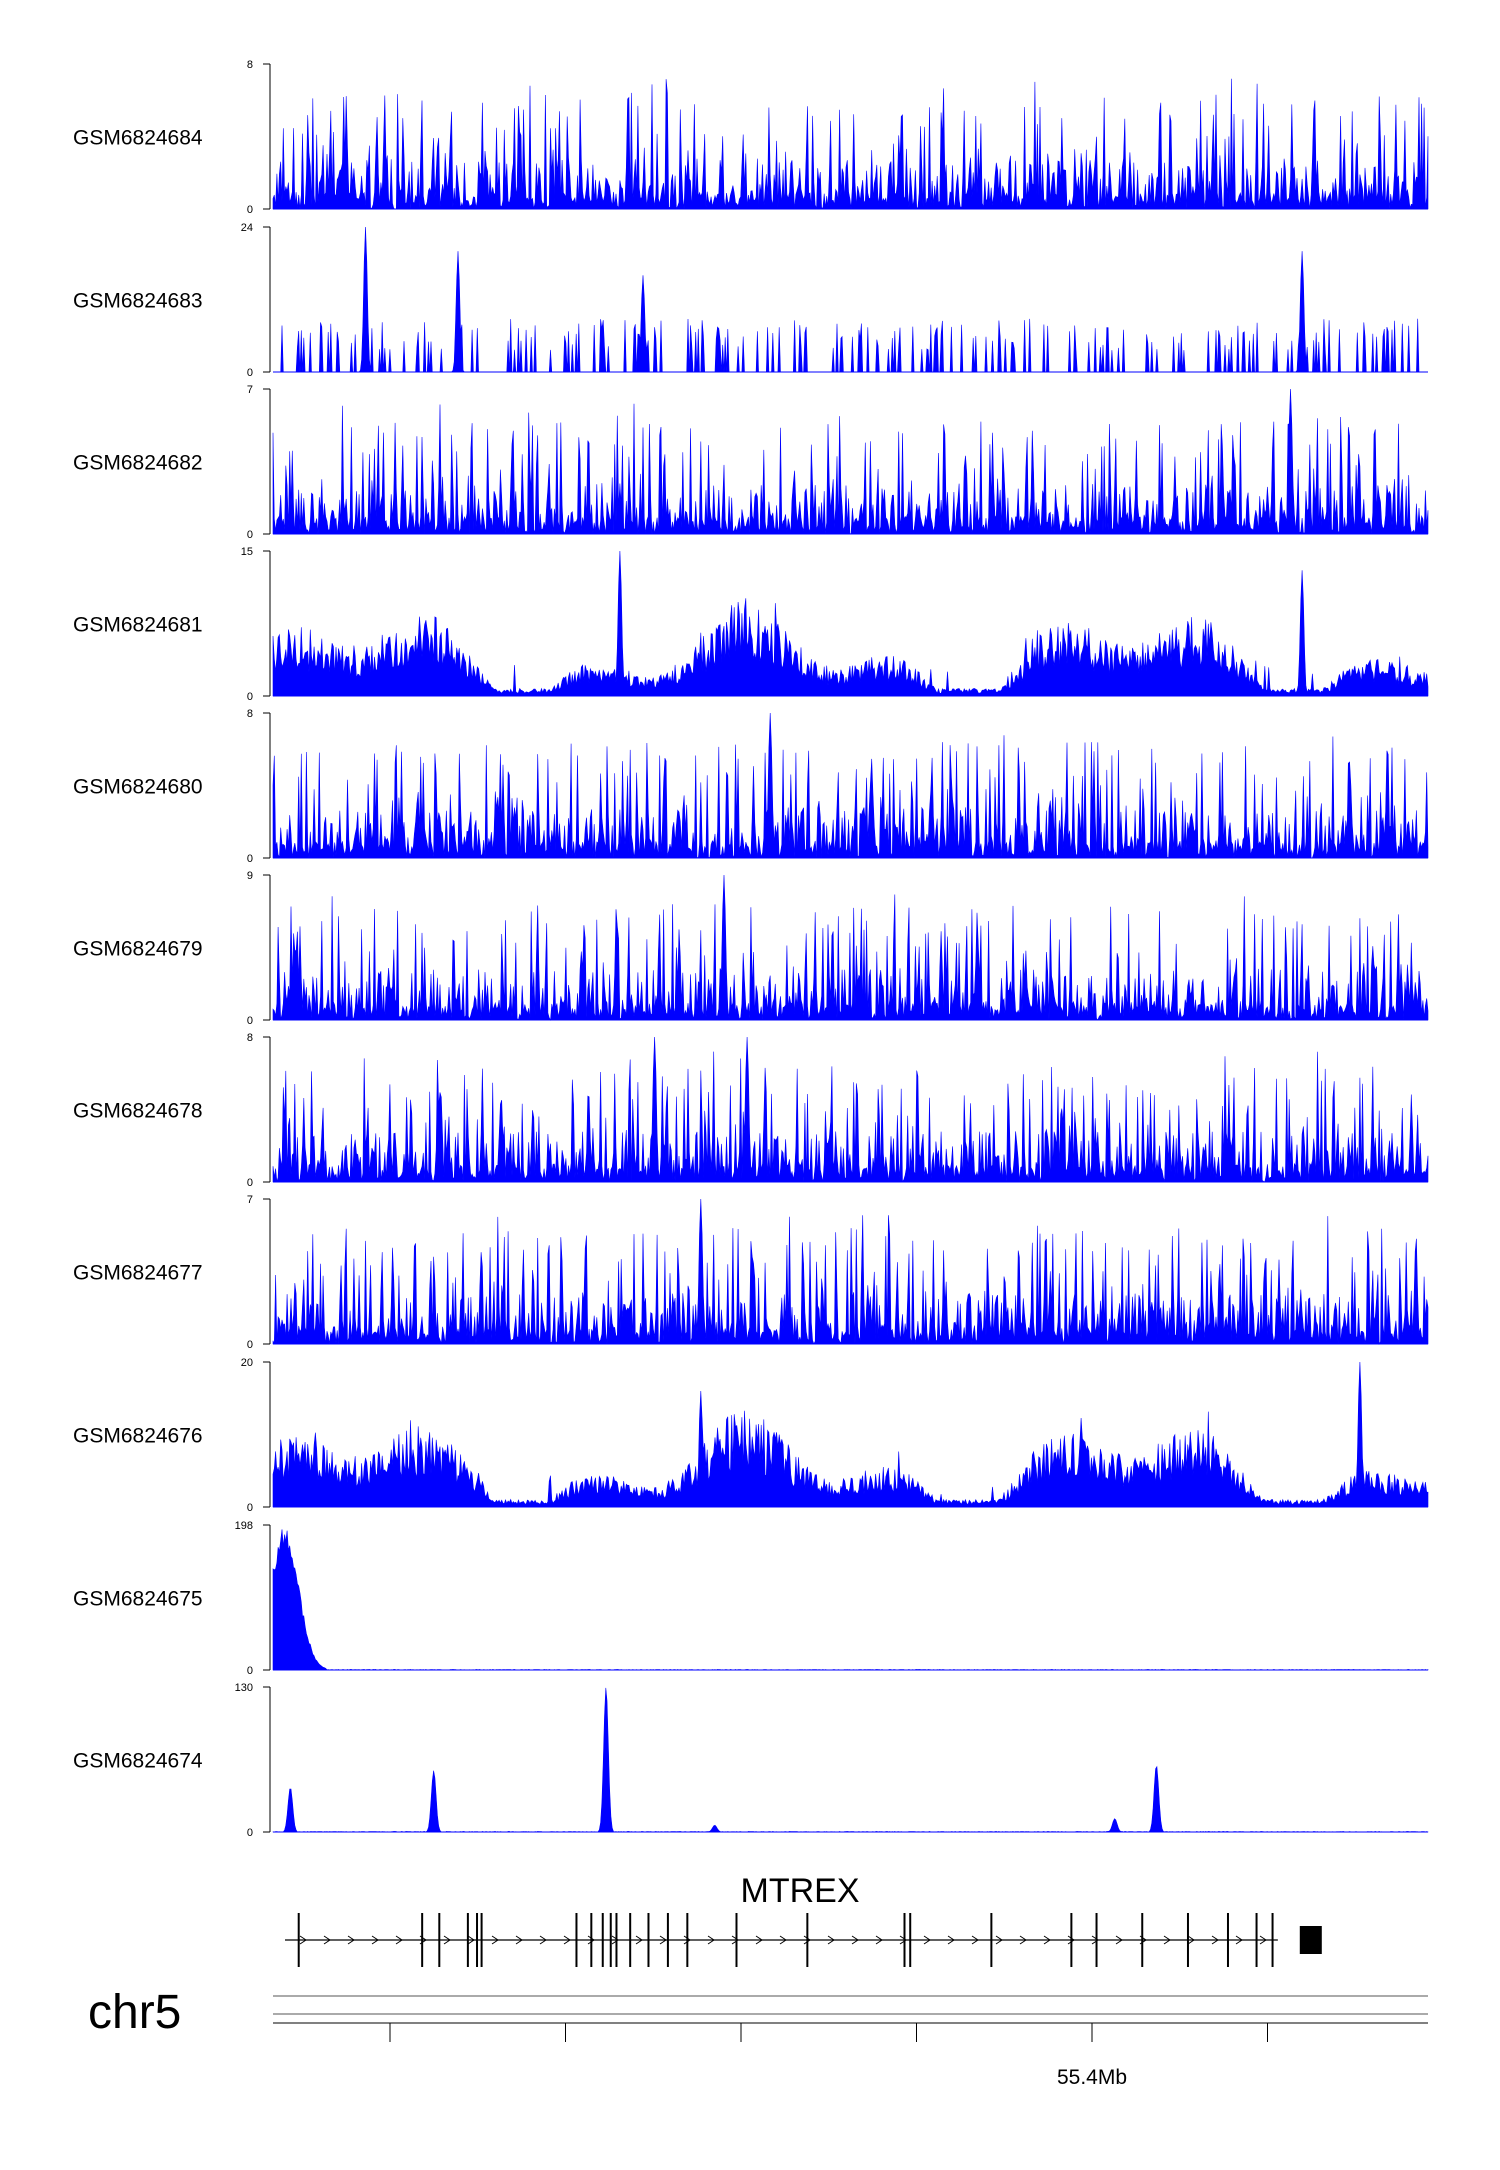 The height and width of the screenshot is (2170, 1500). Describe the element at coordinates (138, 138) in the screenshot. I see `track-label: GSM6824684` at that location.